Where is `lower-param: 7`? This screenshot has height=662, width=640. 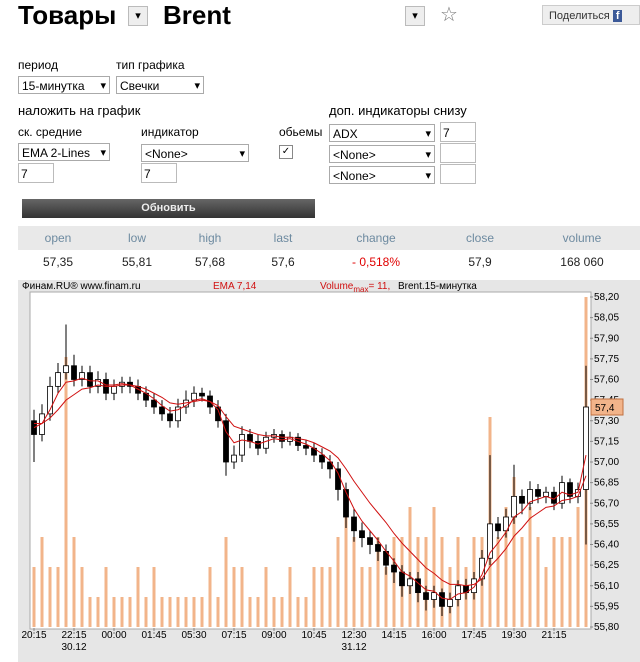
lower-param: 7 is located at coordinates (446, 133).